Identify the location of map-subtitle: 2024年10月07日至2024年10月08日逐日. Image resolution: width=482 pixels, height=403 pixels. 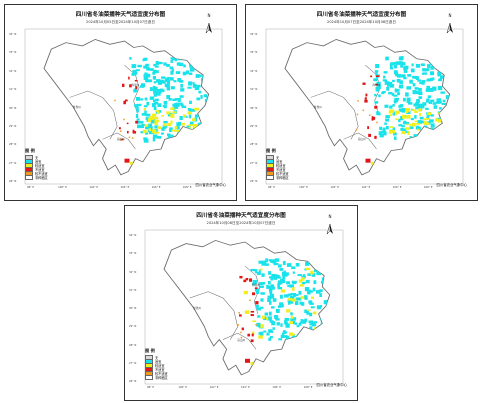
(361, 22).